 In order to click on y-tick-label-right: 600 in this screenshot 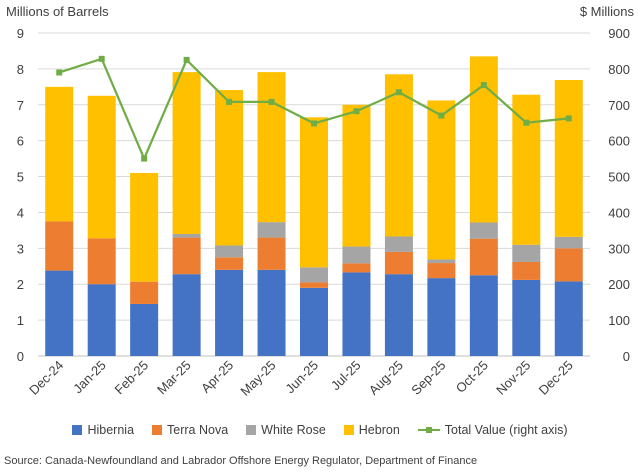, I will do `click(619, 141)`.